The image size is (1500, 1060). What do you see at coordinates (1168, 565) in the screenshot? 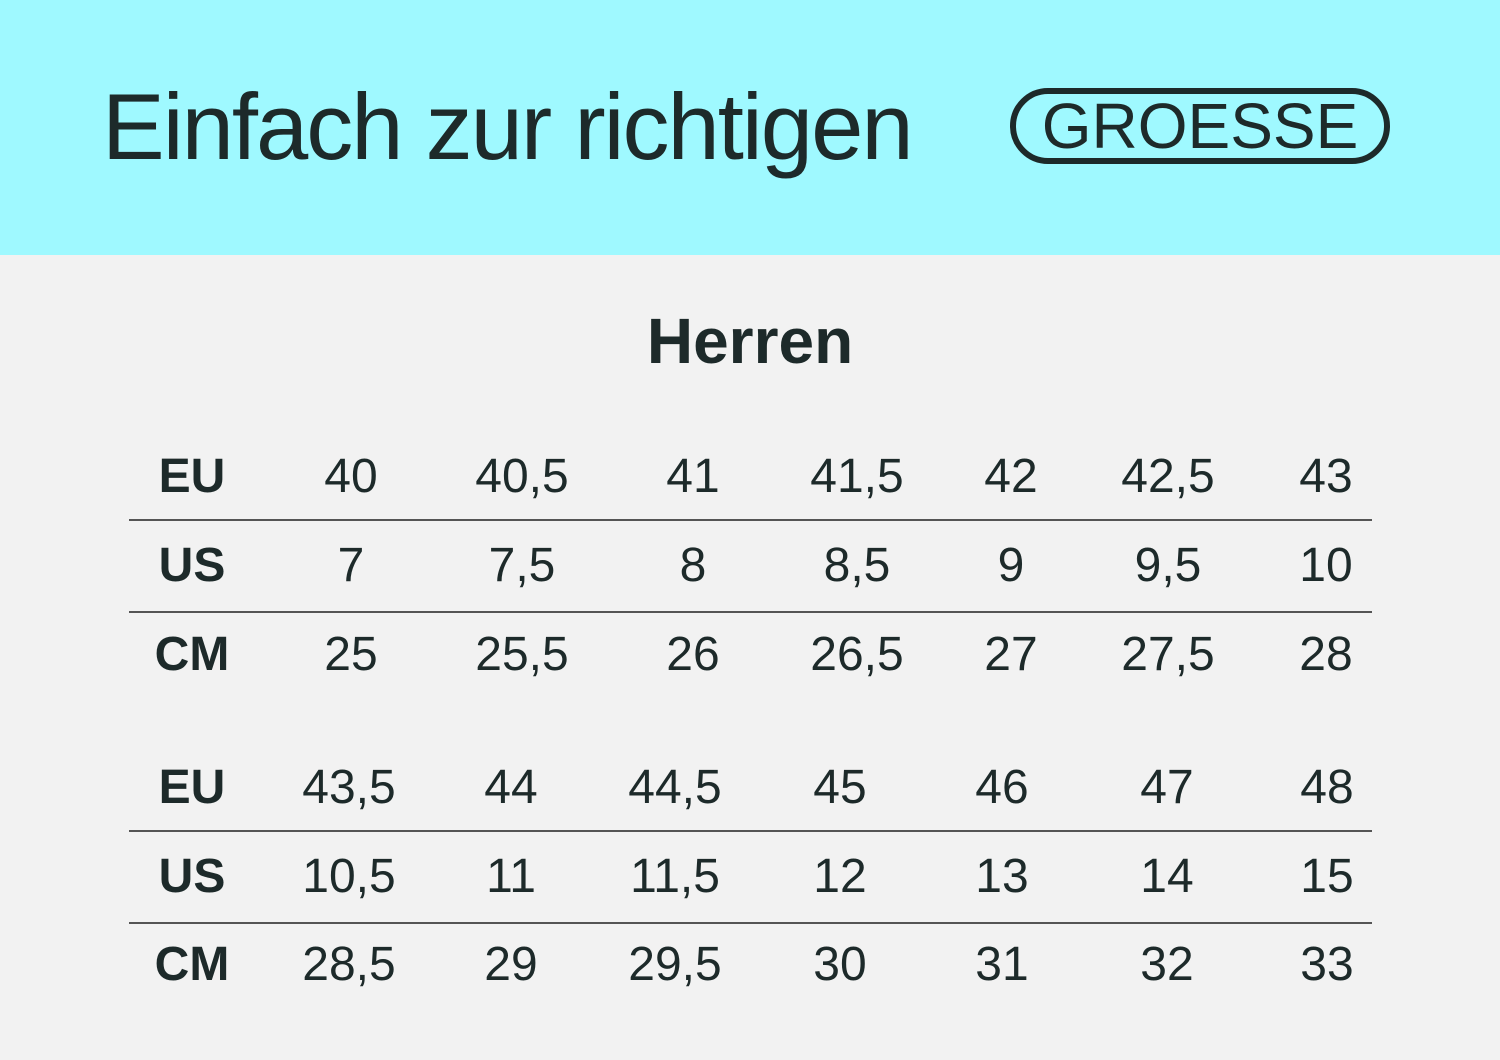
I see `size-cell: 9,5` at bounding box center [1168, 565].